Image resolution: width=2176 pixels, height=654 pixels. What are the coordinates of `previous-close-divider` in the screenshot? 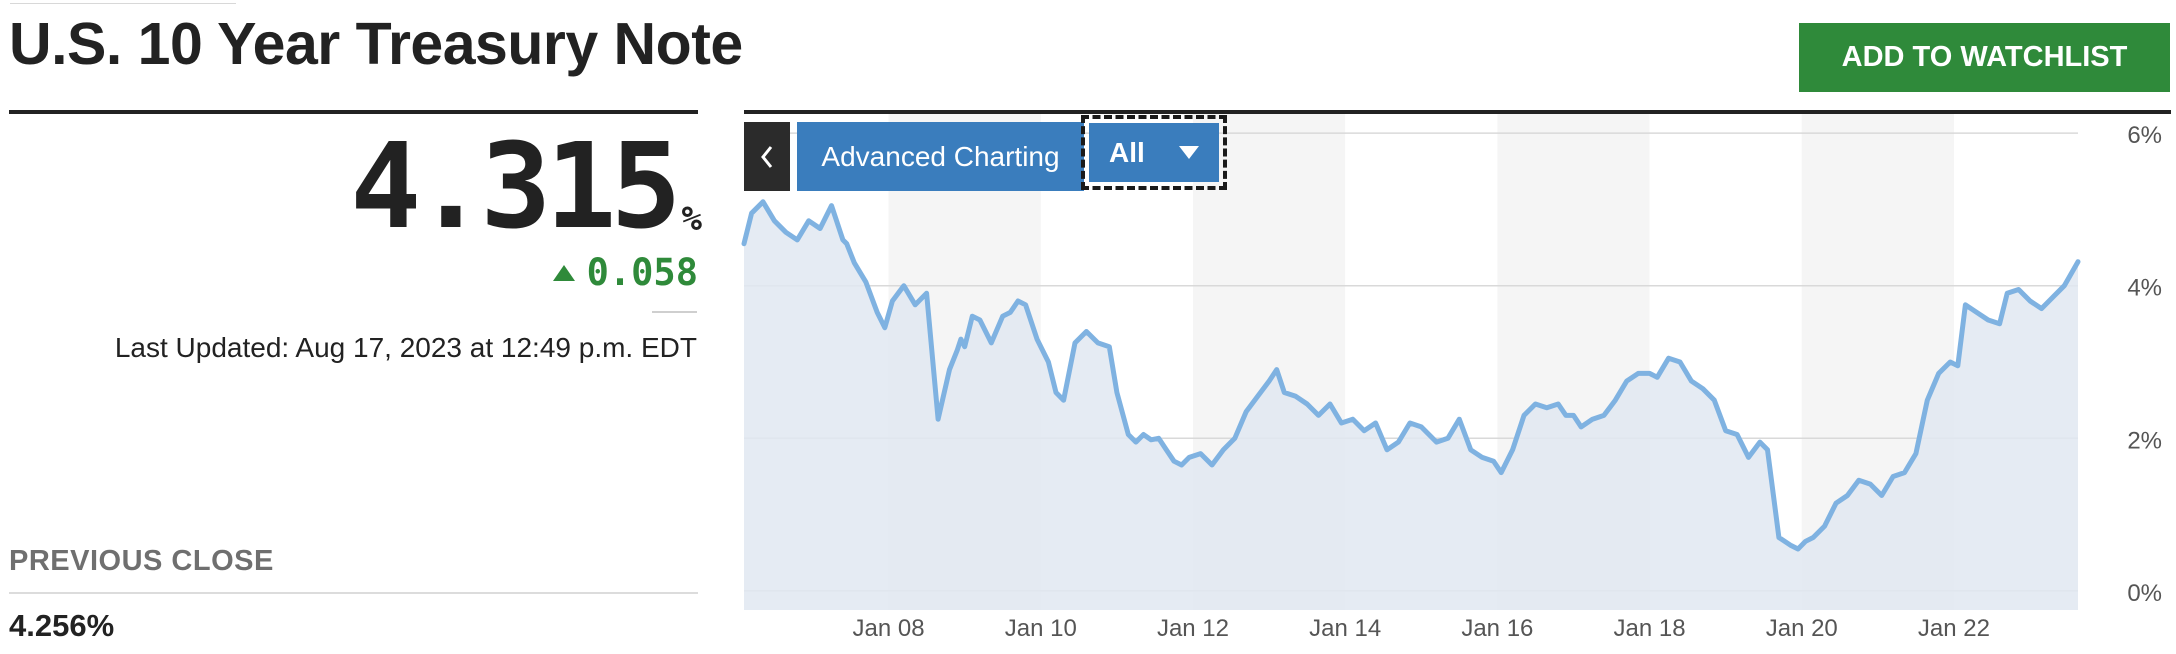 It's located at (353, 593).